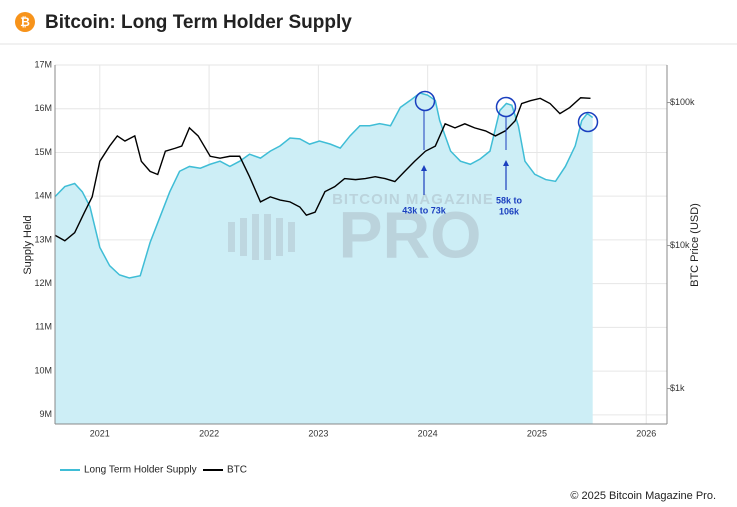 This screenshot has width=737, height=507. I want to click on y2-tick-label: $100k, so click(682, 102).